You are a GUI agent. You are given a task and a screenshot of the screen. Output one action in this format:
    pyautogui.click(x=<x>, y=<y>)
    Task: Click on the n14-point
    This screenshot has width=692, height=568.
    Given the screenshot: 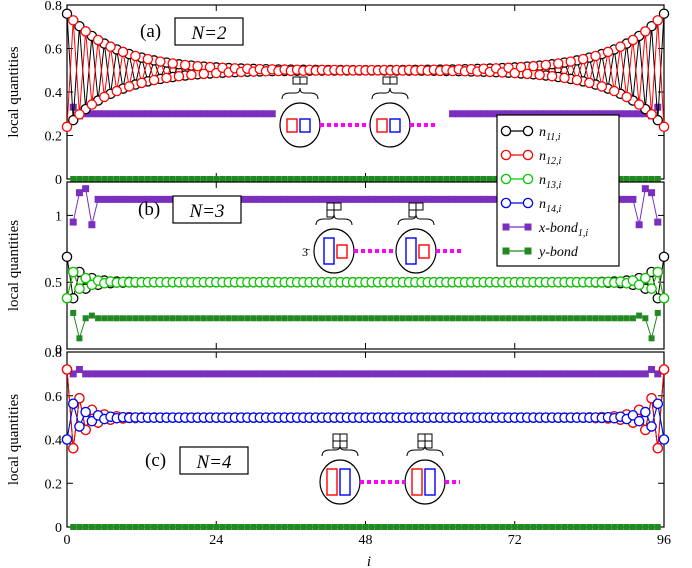 What is the action you would take?
    pyautogui.click(x=85, y=412)
    